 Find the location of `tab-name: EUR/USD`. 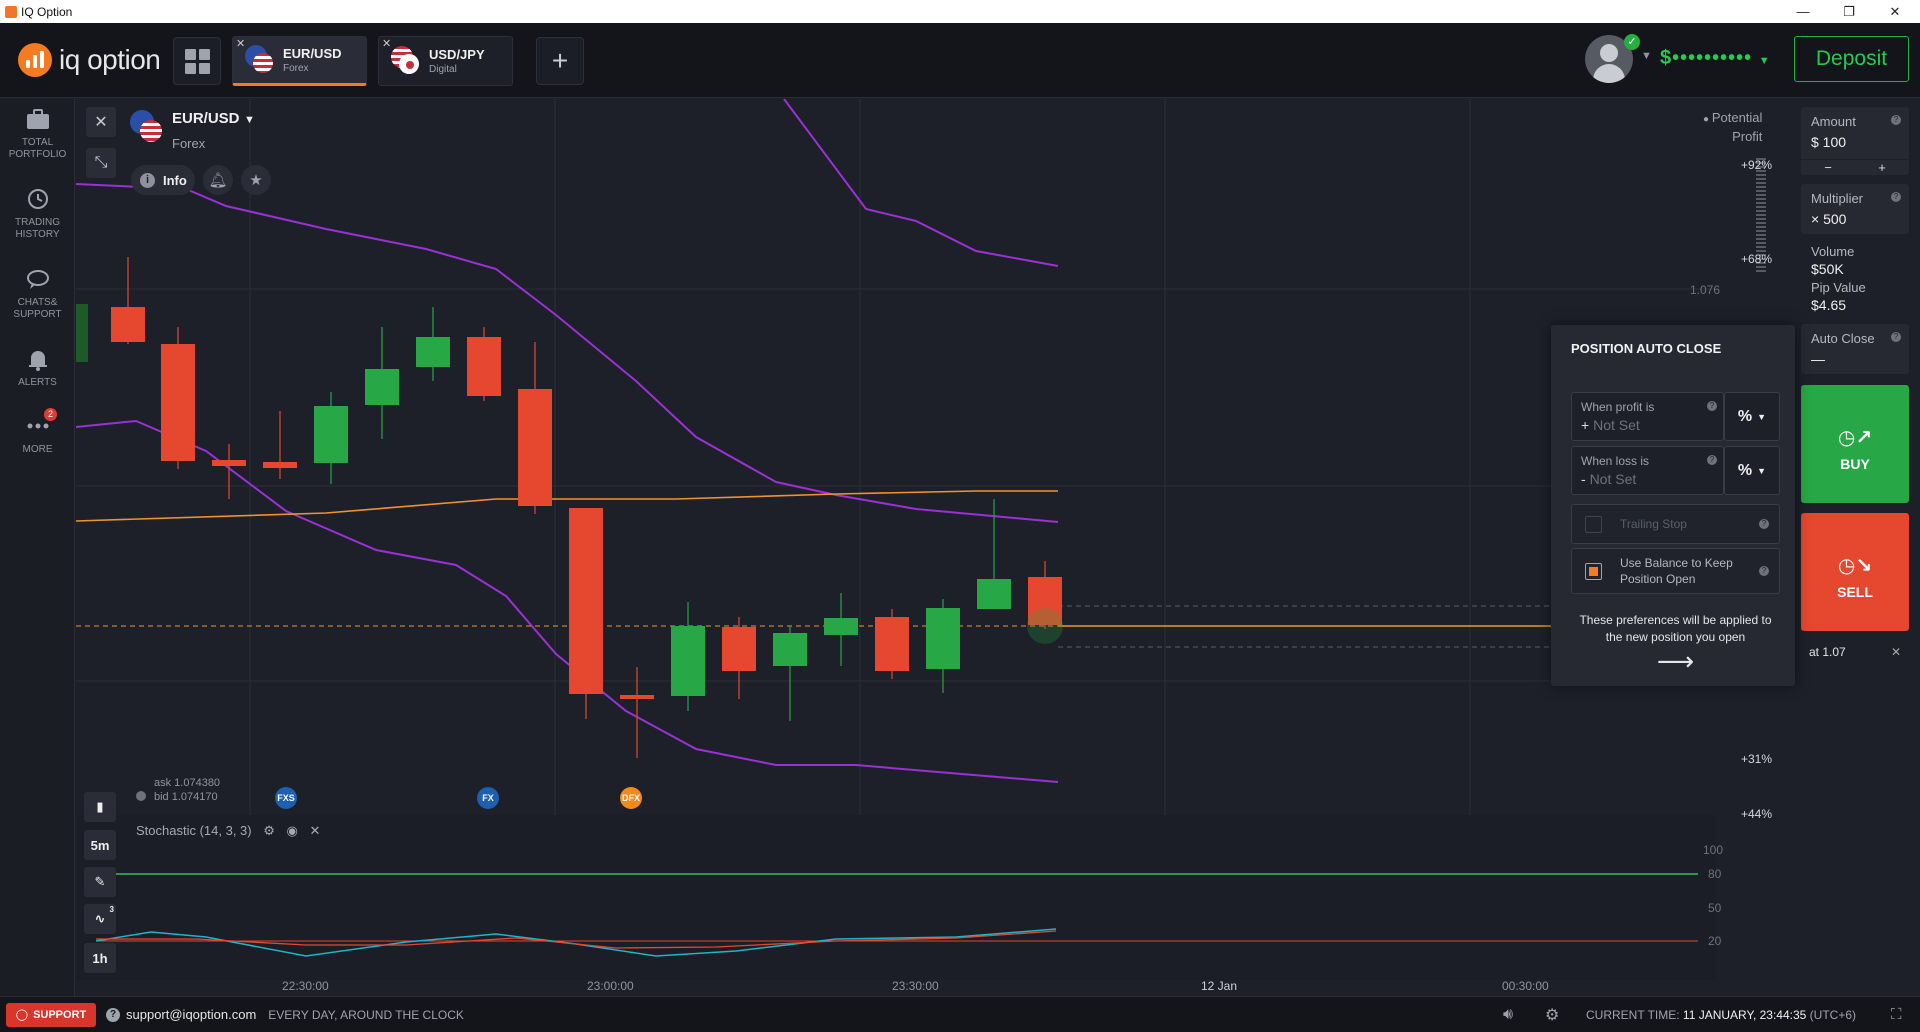

tab-name: EUR/USD is located at coordinates (312, 53).